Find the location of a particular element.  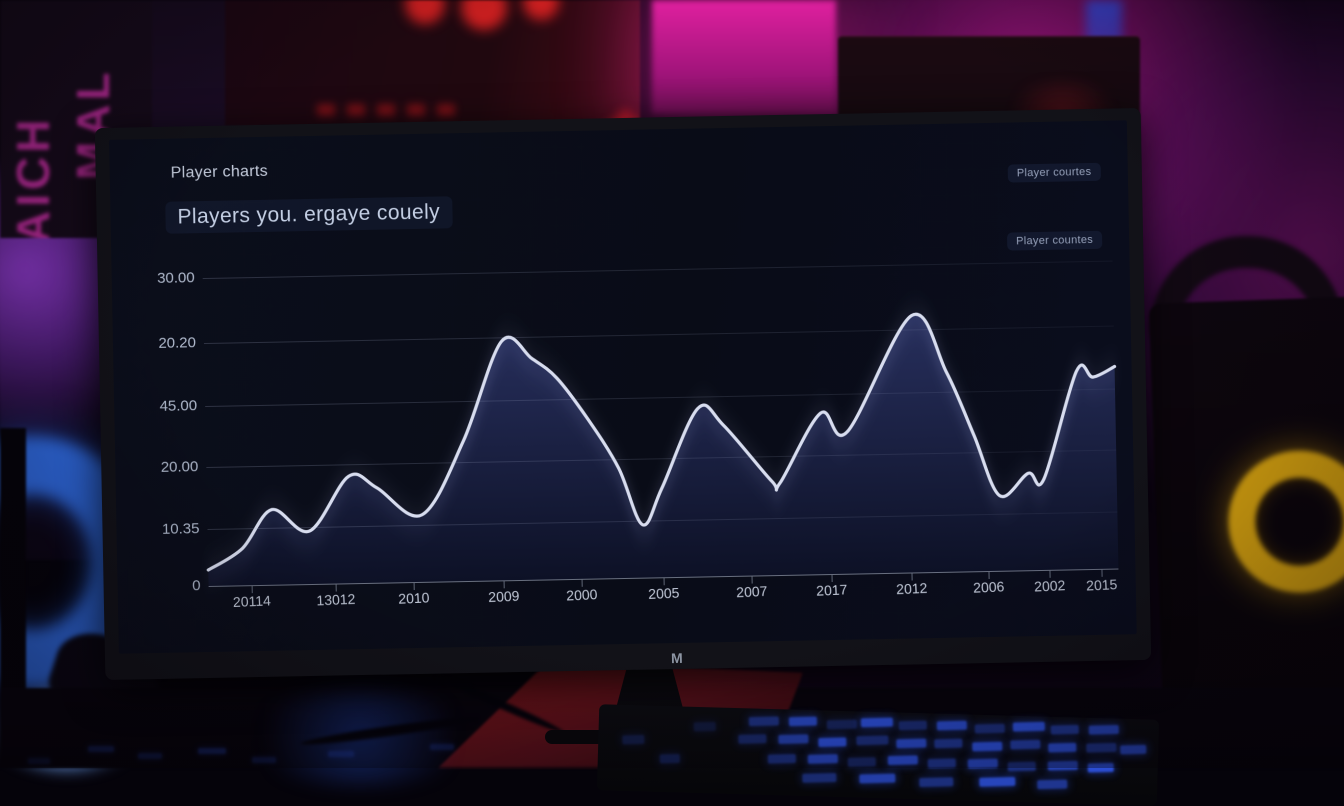

x-axis-tick-label: 2007 is located at coordinates (752, 591).